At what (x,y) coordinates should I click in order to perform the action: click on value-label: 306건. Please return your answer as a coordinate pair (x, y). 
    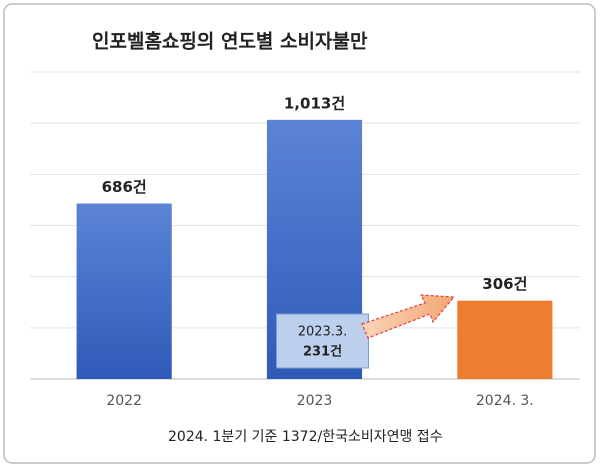
    Looking at the image, I should click on (504, 284).